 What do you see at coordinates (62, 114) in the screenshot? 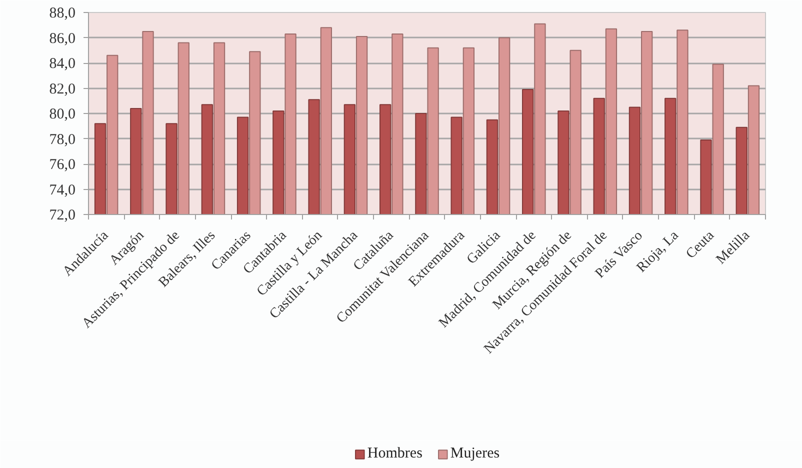
I see `y-tick-label: 80,0` at bounding box center [62, 114].